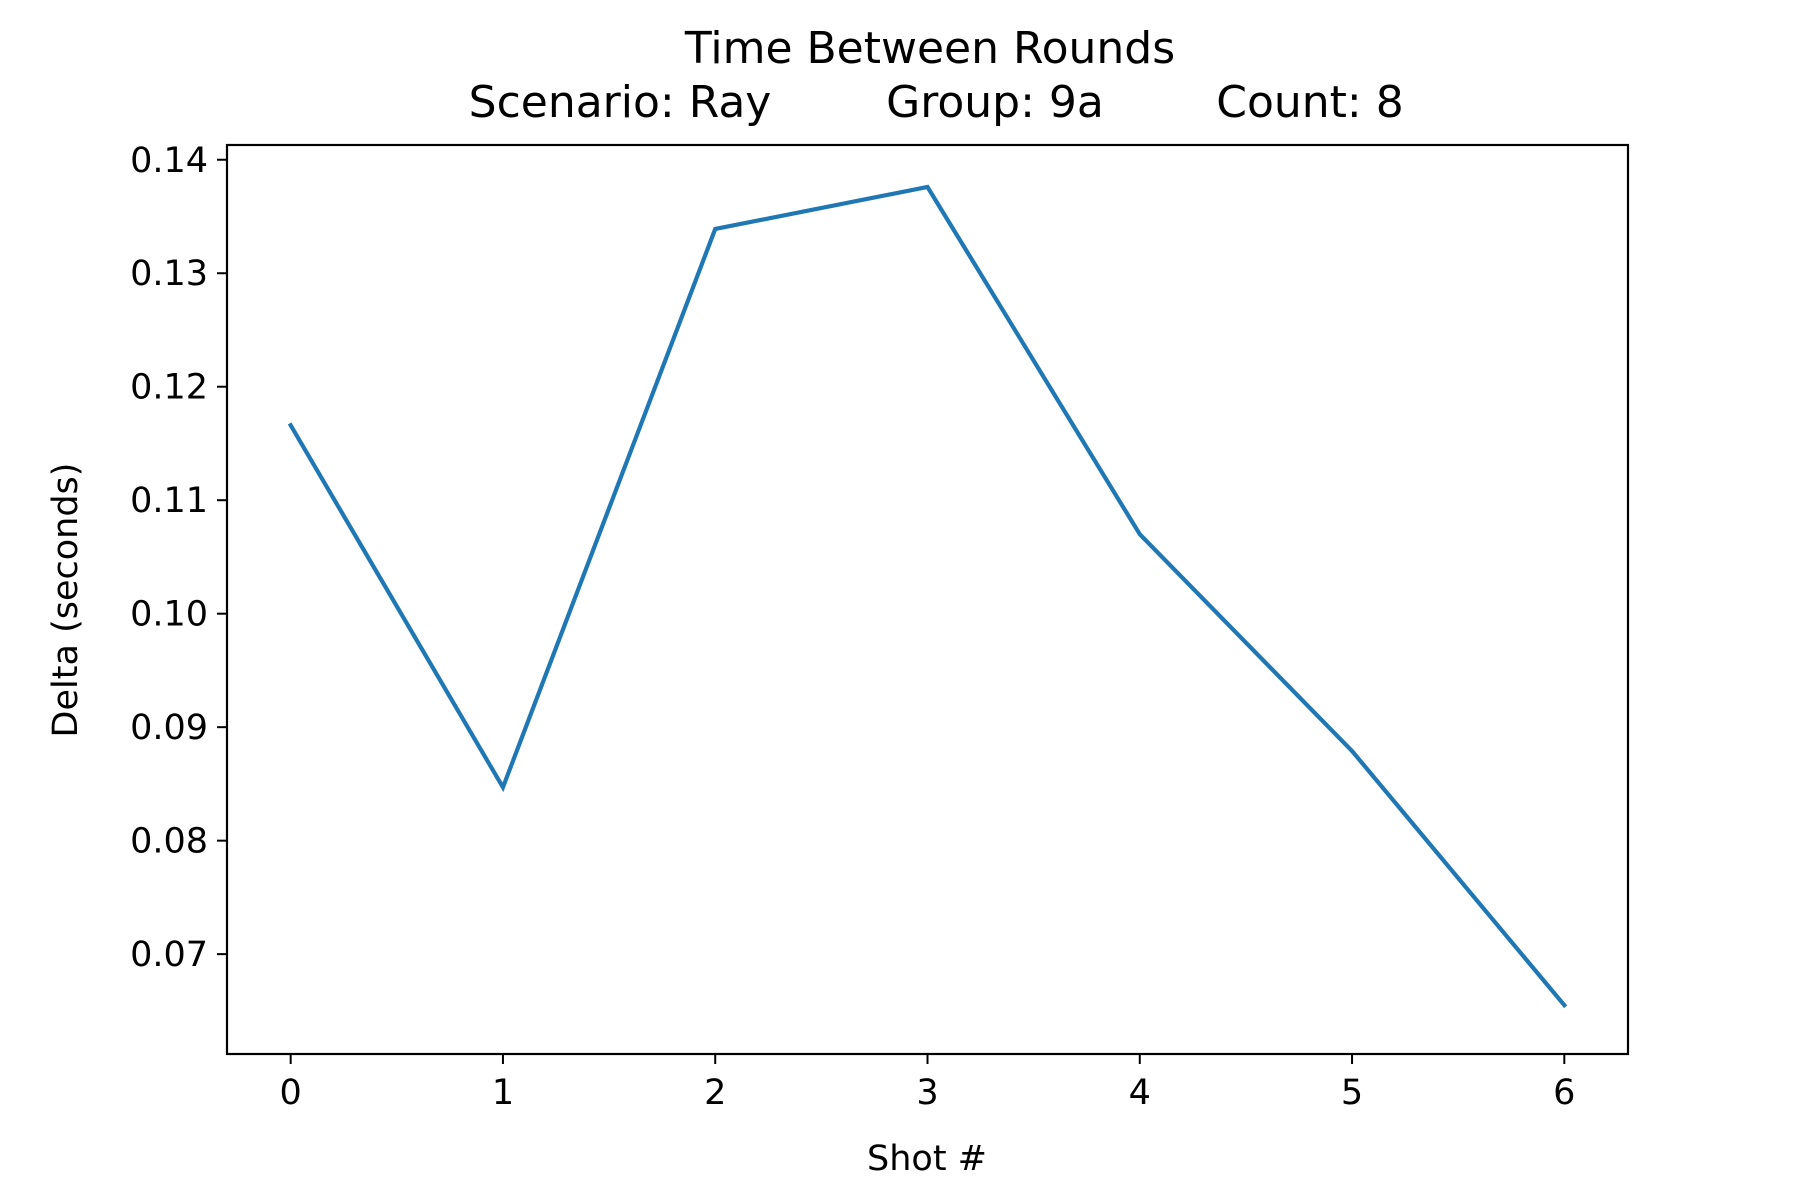 The height and width of the screenshot is (1200, 1800). I want to click on y-axis: 0.07 0.08 0.09 0.10 0.11 0.12 0.13 0.14, so click(178, 558).